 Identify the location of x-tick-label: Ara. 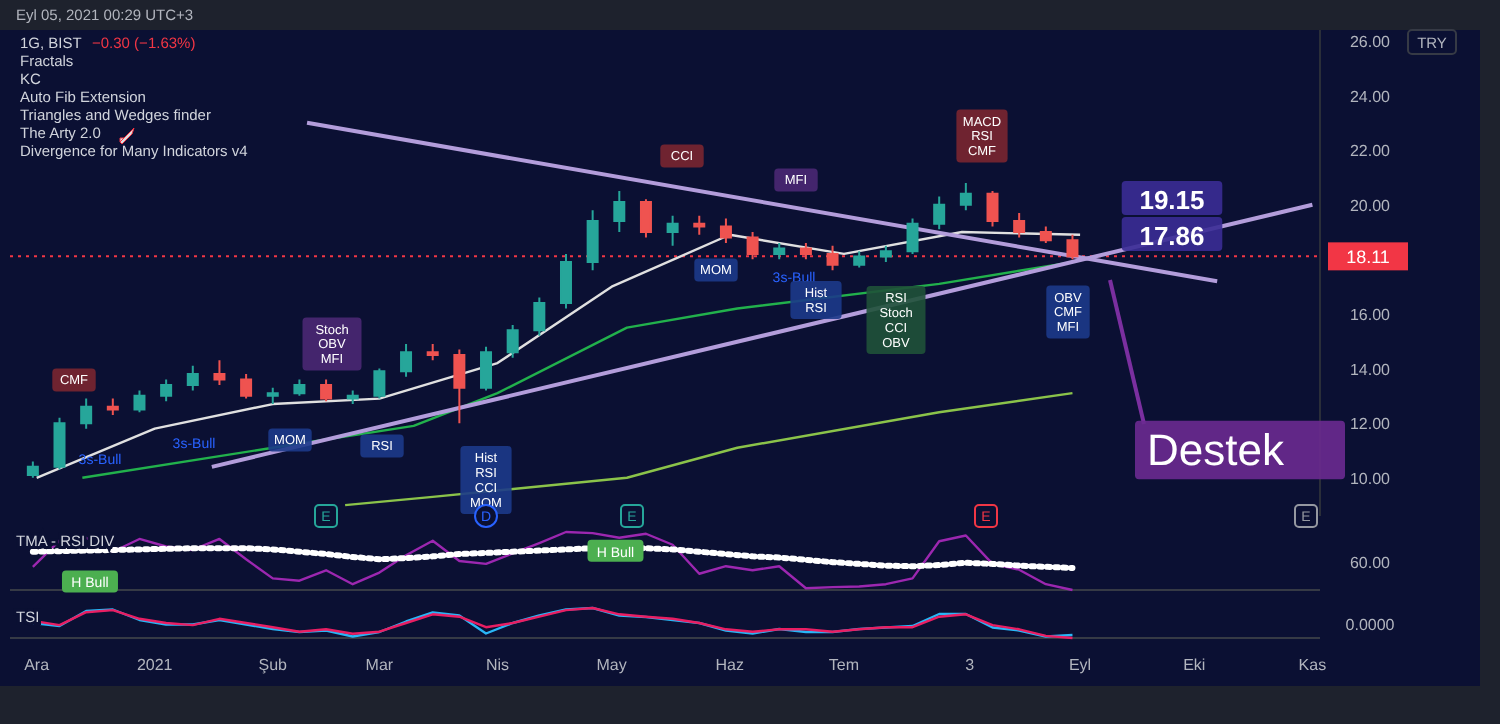
(37, 665).